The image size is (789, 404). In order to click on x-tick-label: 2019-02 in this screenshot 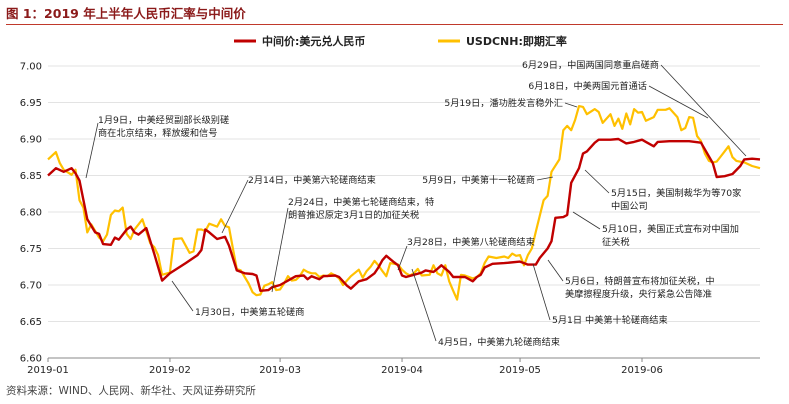, I will do `click(170, 370)`.